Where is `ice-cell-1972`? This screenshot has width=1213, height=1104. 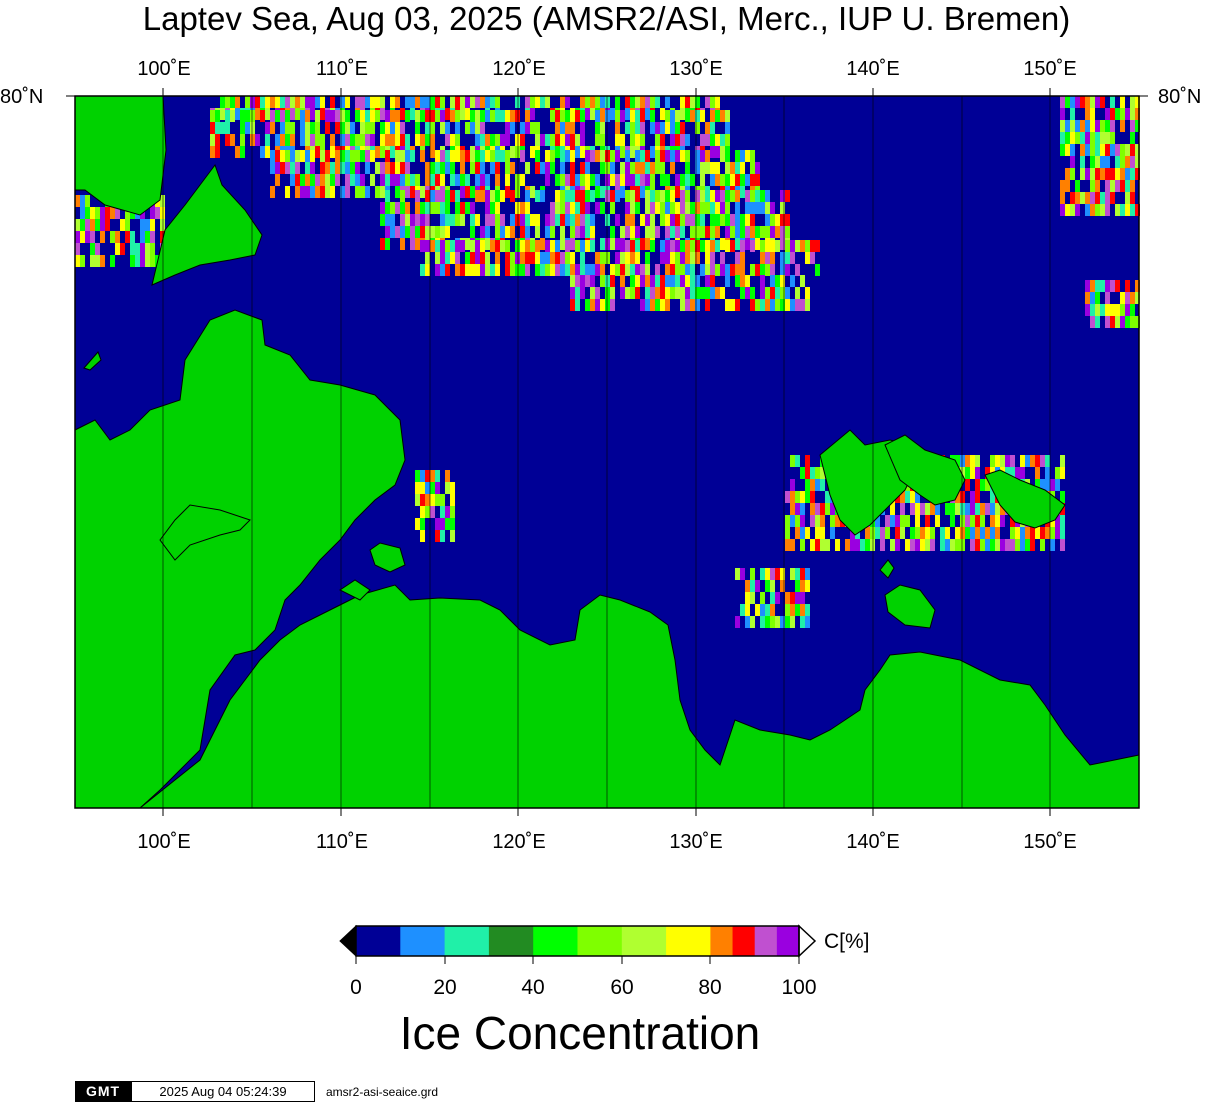 ice-cell-1972 is located at coordinates (802, 598).